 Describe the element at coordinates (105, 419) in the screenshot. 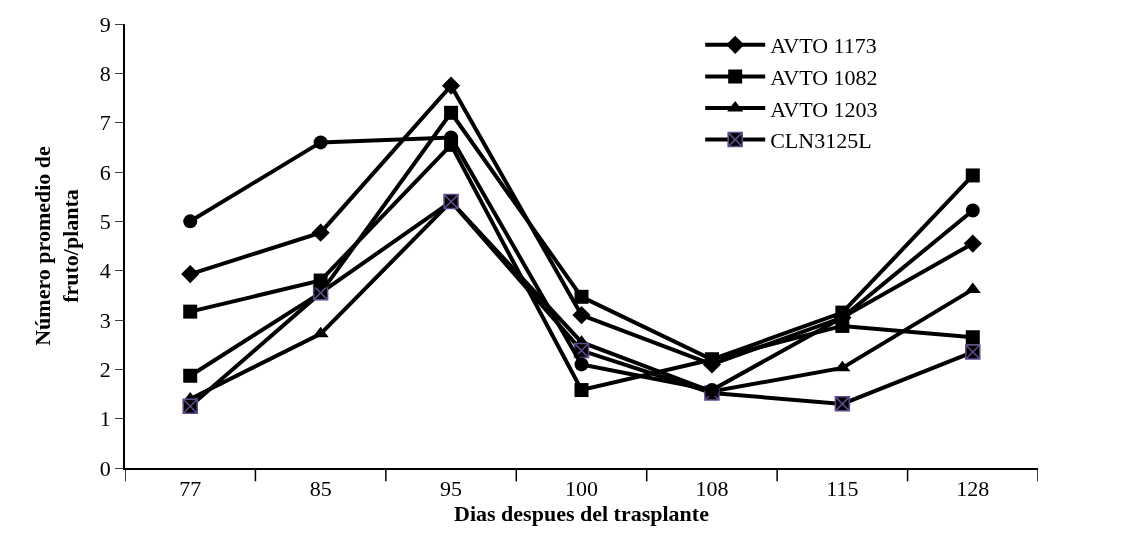

I see `y-tick-label: 1` at that location.